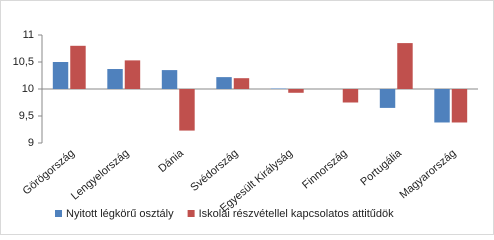  Describe the element at coordinates (28, 35) in the screenshot. I see `y-tick-label: 11` at that location.